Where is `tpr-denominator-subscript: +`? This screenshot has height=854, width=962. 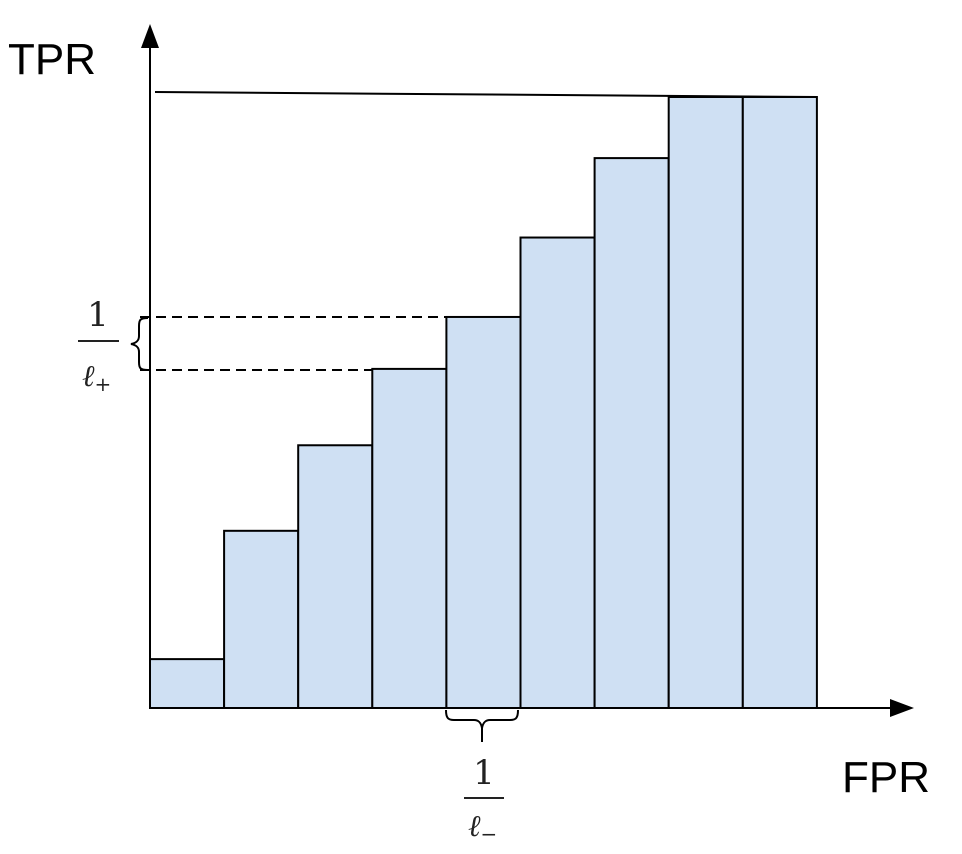 tpr-denominator-subscript: + is located at coordinates (103, 384).